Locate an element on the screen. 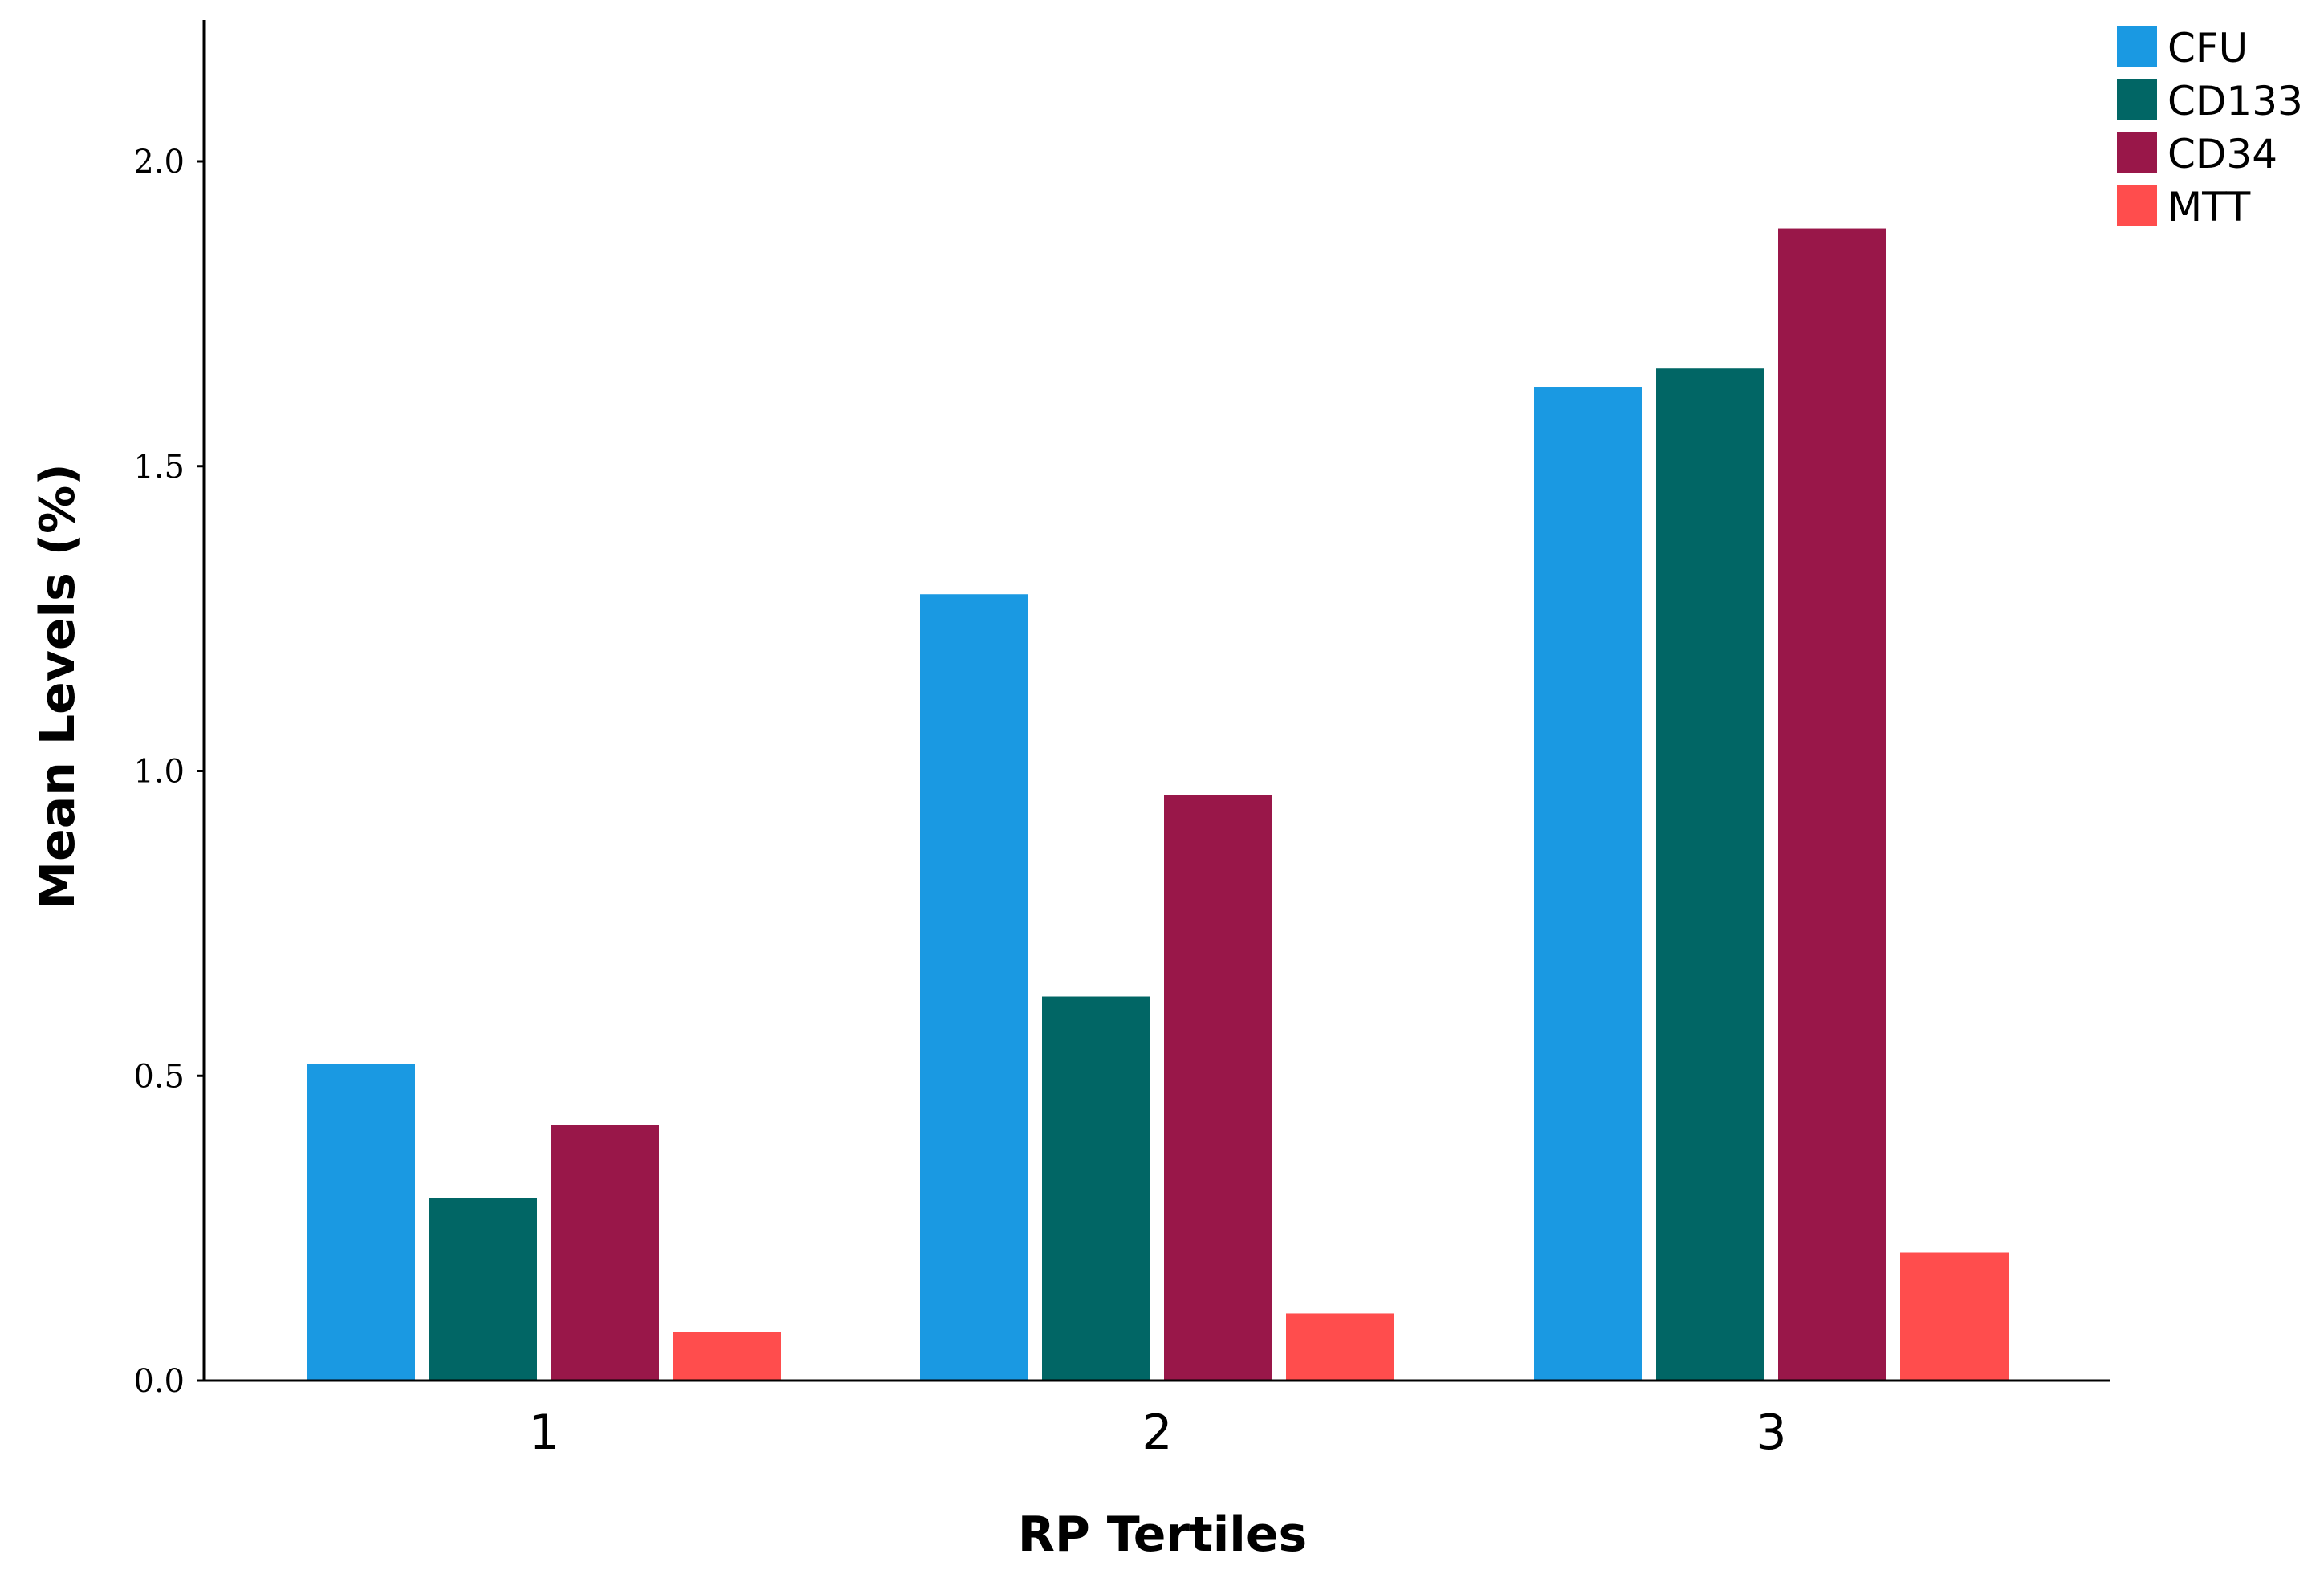 This screenshot has width=2324, height=1570. legend: CFU CD133 CD34 MTT is located at coordinates (2210, 127).